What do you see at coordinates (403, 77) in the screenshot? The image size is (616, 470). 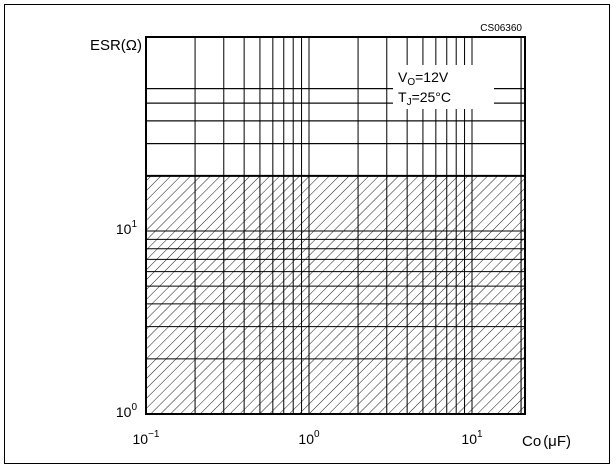 I see `vo-symbol: V` at bounding box center [403, 77].